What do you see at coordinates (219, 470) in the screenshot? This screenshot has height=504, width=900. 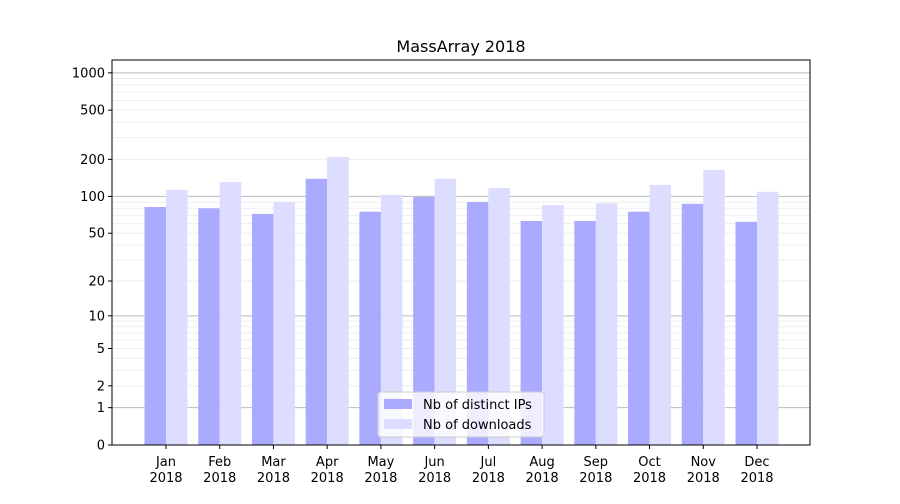 I see `x-tick-label: Feb 2018` at bounding box center [219, 470].